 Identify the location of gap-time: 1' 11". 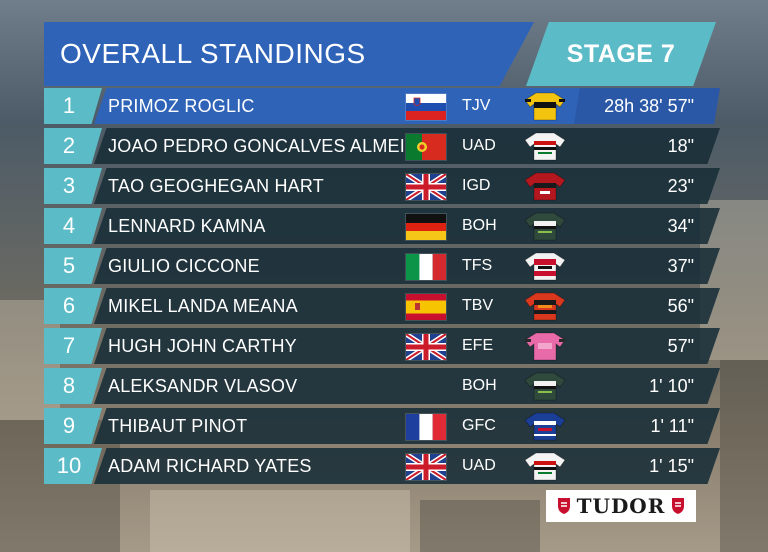
(672, 426).